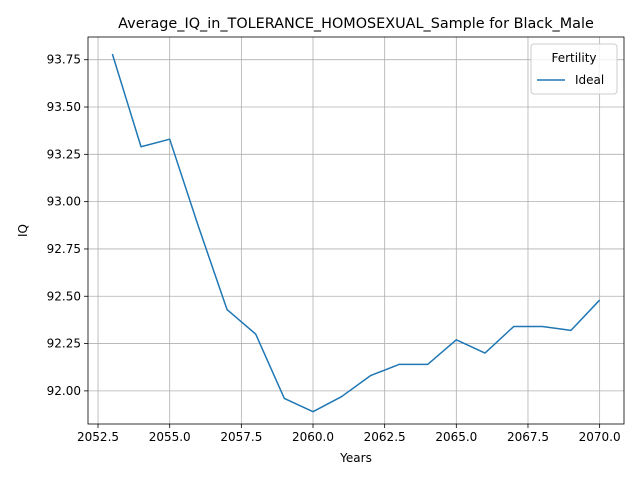 The height and width of the screenshot is (480, 640). I want to click on x-tick-label: 2060.0, so click(313, 437).